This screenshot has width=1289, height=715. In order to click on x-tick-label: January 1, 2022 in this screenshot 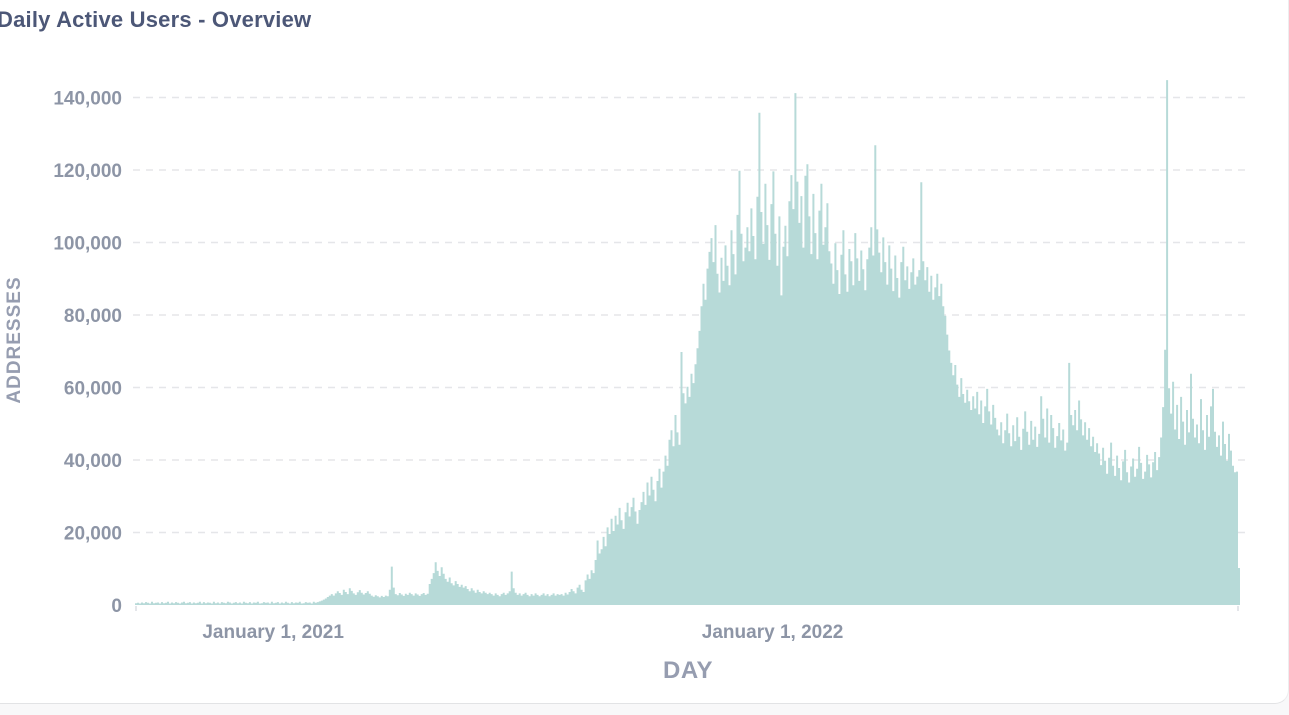, I will do `click(773, 632)`.